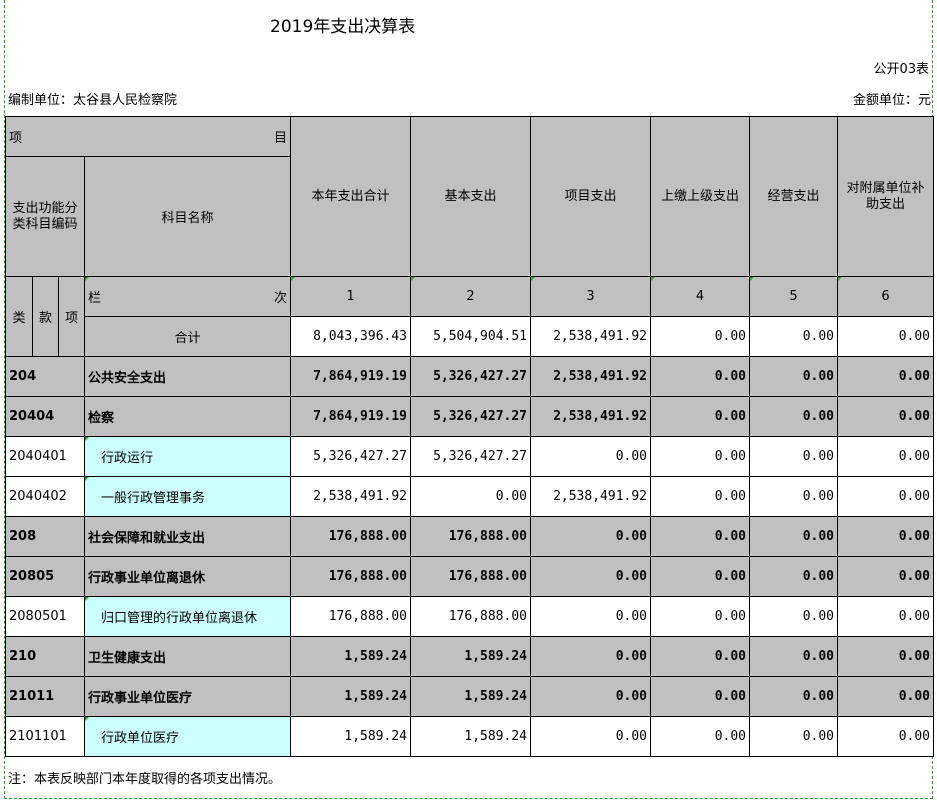 The height and width of the screenshot is (800, 937). I want to click on row-name: 检察, so click(187, 416).